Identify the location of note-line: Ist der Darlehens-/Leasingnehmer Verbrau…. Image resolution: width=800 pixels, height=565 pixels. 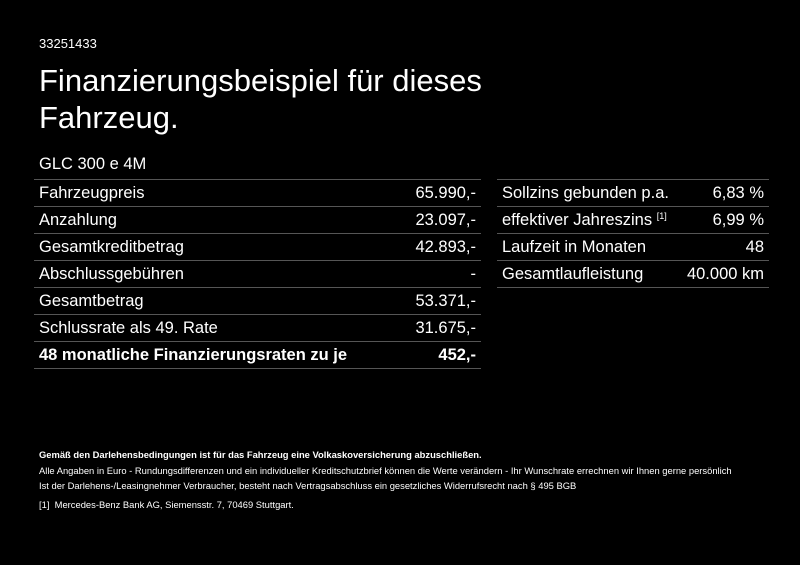
(308, 485).